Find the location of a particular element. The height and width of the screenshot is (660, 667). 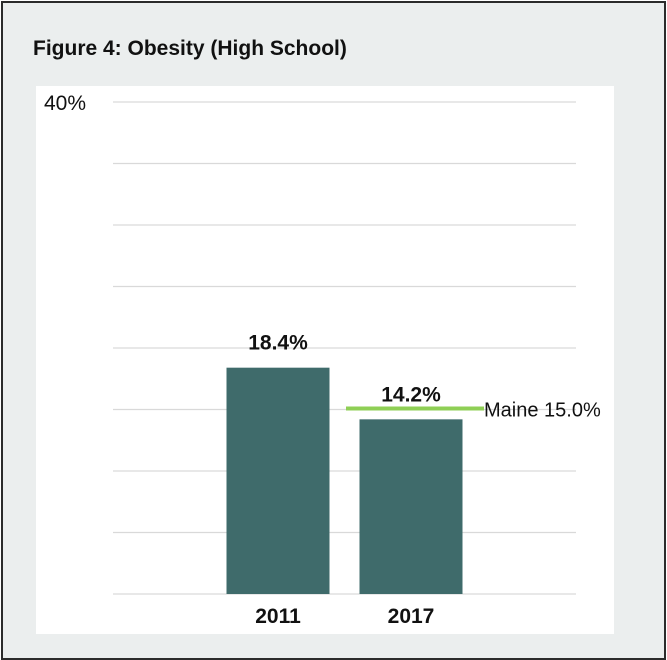

y-tick-label: 40% is located at coordinates (65, 103).